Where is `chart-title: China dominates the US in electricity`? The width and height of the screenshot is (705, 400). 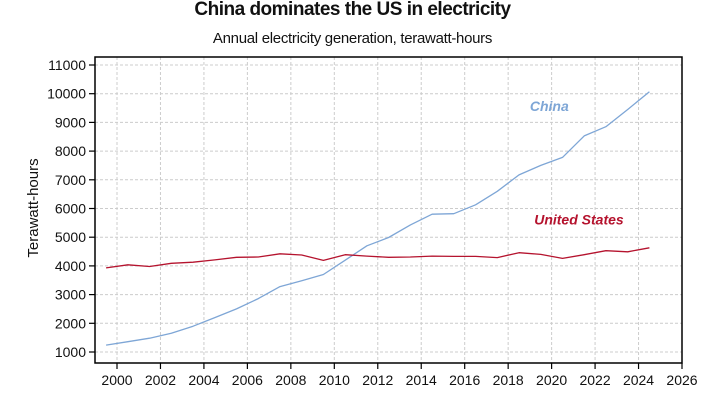 chart-title: China dominates the US in electricity is located at coordinates (352, 10).